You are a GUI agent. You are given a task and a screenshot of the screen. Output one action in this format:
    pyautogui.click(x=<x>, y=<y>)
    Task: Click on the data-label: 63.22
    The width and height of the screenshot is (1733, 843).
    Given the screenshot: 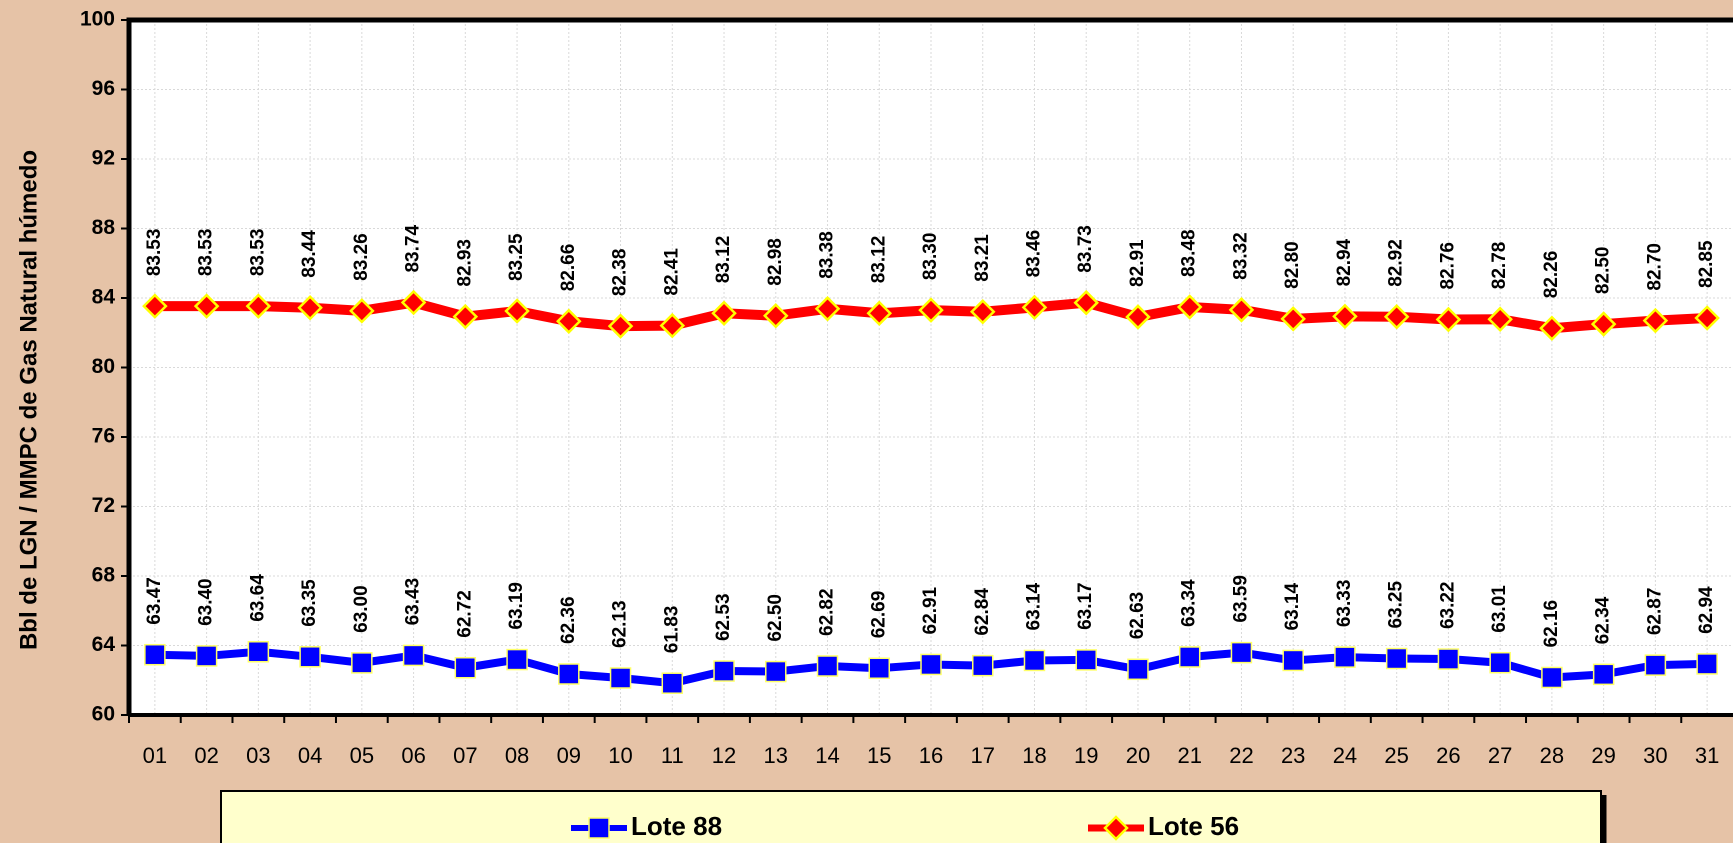 What is the action you would take?
    pyautogui.click(x=1447, y=606)
    